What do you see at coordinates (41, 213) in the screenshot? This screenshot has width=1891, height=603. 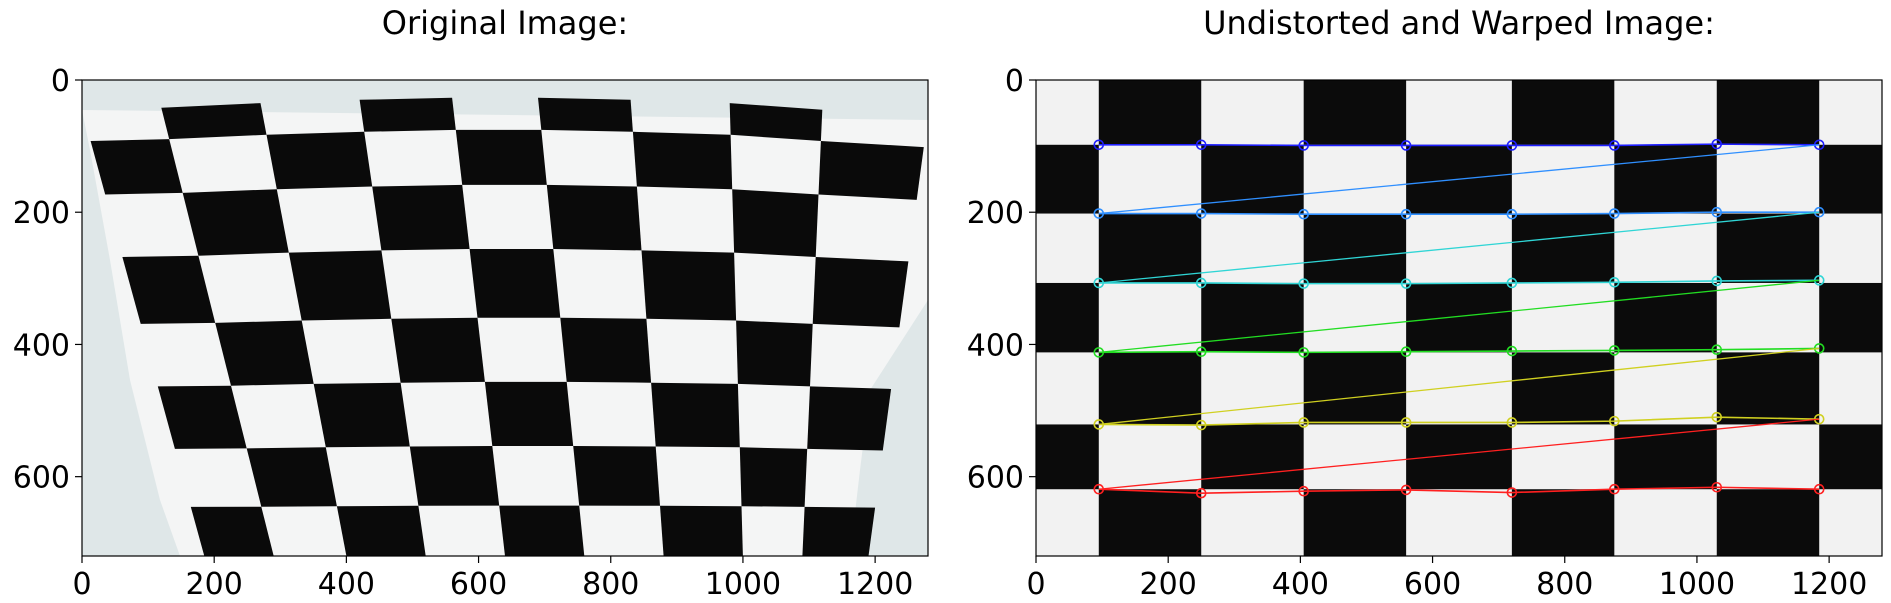 I see `original-y-tick-label: 200` at bounding box center [41, 213].